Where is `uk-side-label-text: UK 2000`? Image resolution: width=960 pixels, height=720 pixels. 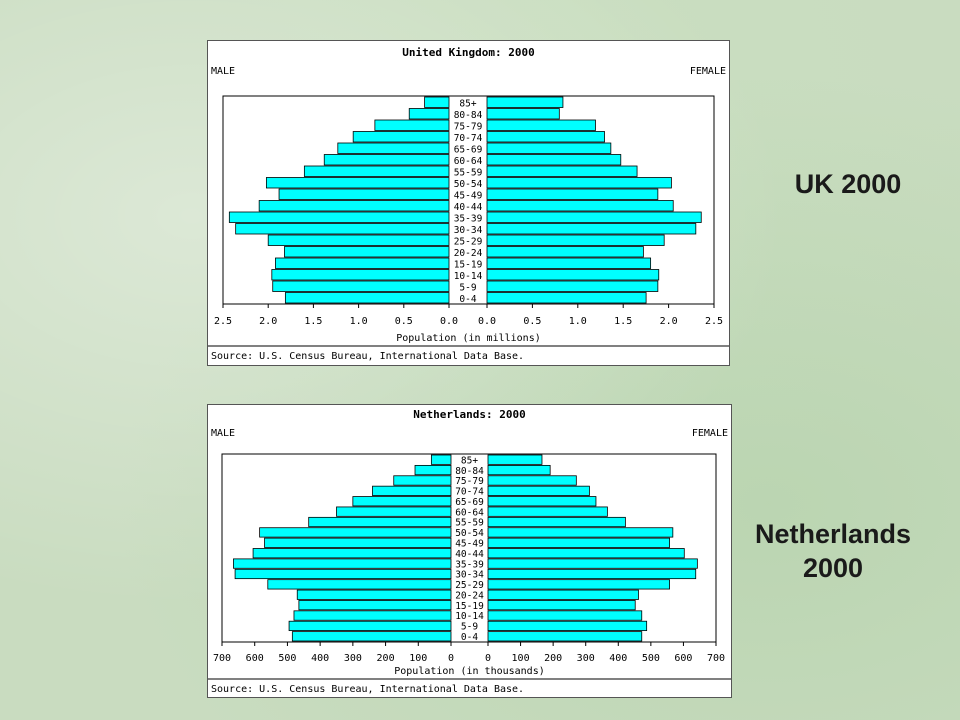 uk-side-label-text: UK 2000 is located at coordinates (848, 184).